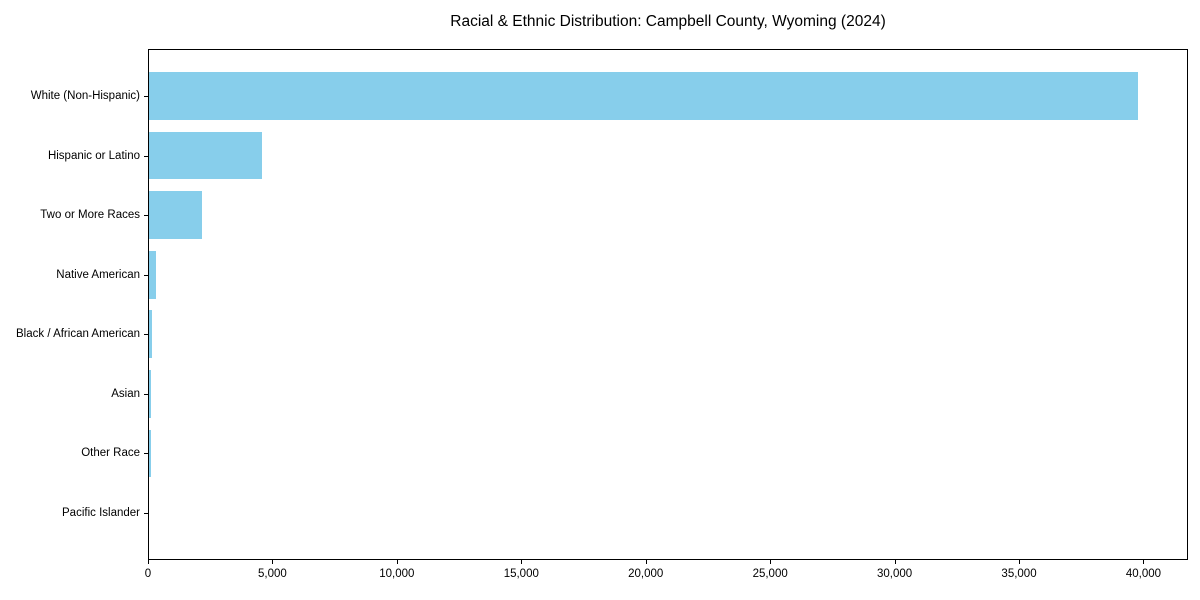 The image size is (1200, 600). I want to click on xtick-label: 20,000, so click(646, 574).